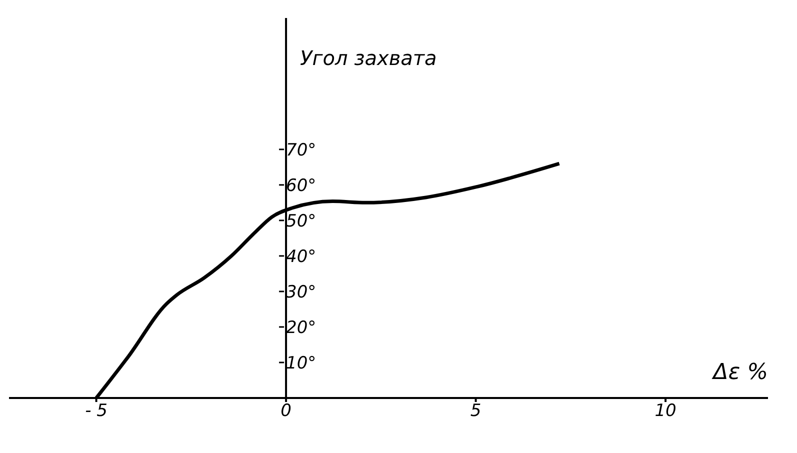  What do you see at coordinates (96, 411) in the screenshot?
I see `x-tick-label: - 5` at bounding box center [96, 411].